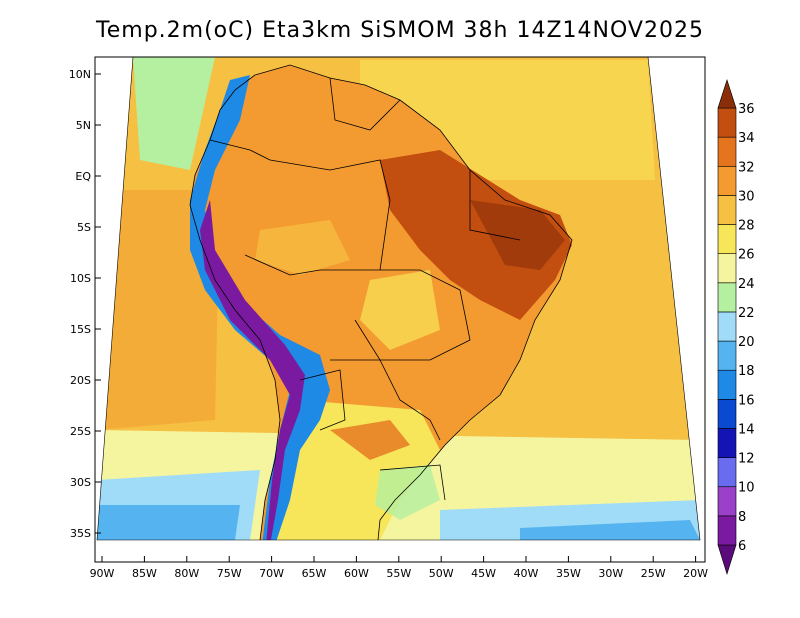 The height and width of the screenshot is (618, 800). What do you see at coordinates (174, 113) in the screenshot?
I see `northwest-cool` at bounding box center [174, 113].